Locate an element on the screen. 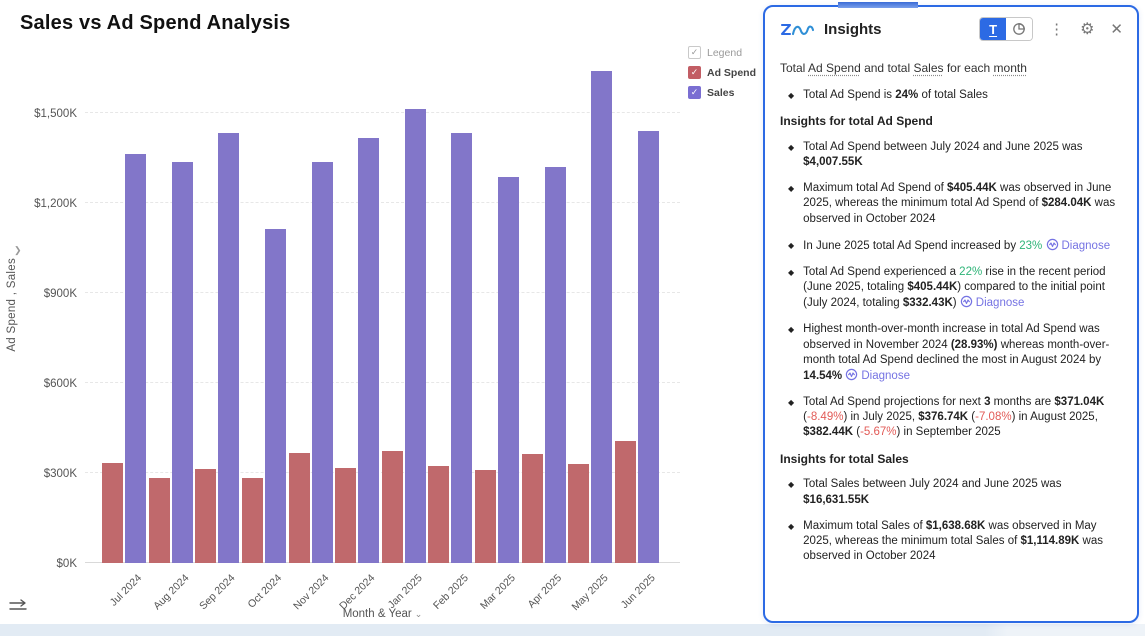  x-tick-label: Sep 2024 is located at coordinates (217, 592).